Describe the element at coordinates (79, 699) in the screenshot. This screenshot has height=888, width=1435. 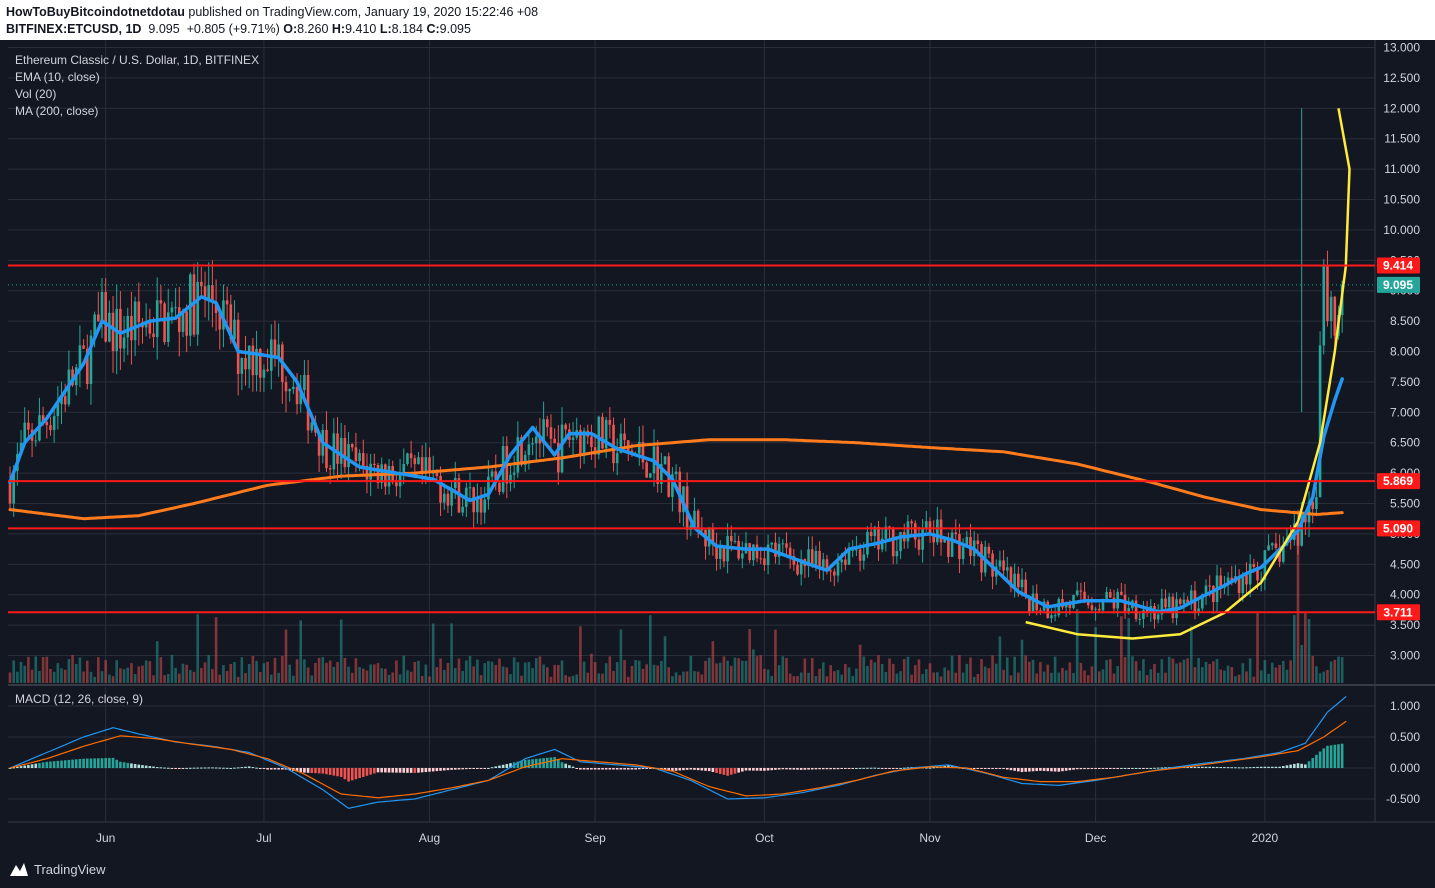
I see `legend-macd: MACD (12, 26, close, 9)` at that location.